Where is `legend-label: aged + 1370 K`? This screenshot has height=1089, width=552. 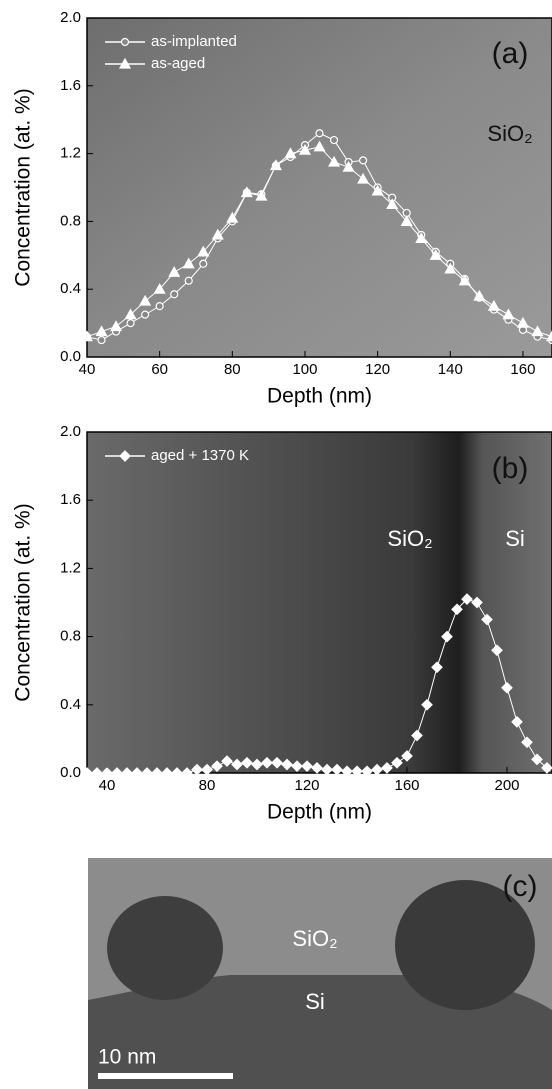 legend-label: aged + 1370 K is located at coordinates (200, 455).